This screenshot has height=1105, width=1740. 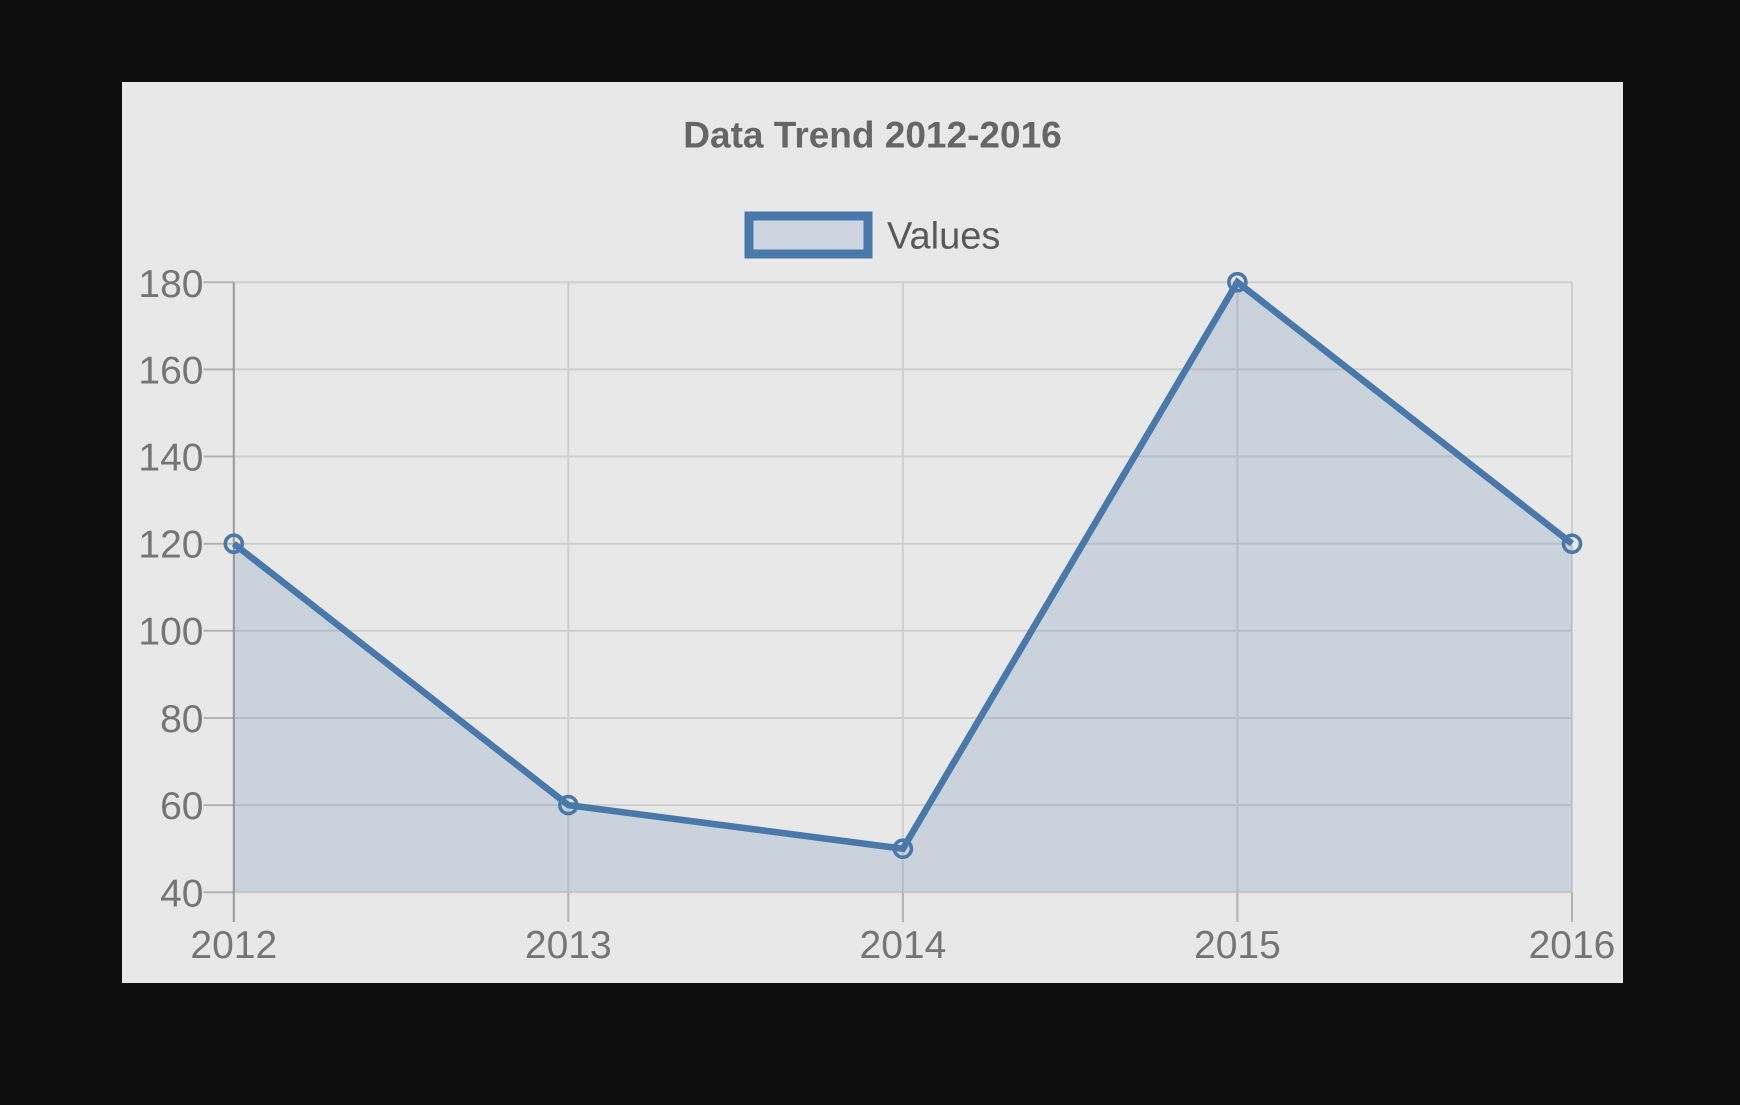 I want to click on svg-text: 100, so click(x=170, y=632).